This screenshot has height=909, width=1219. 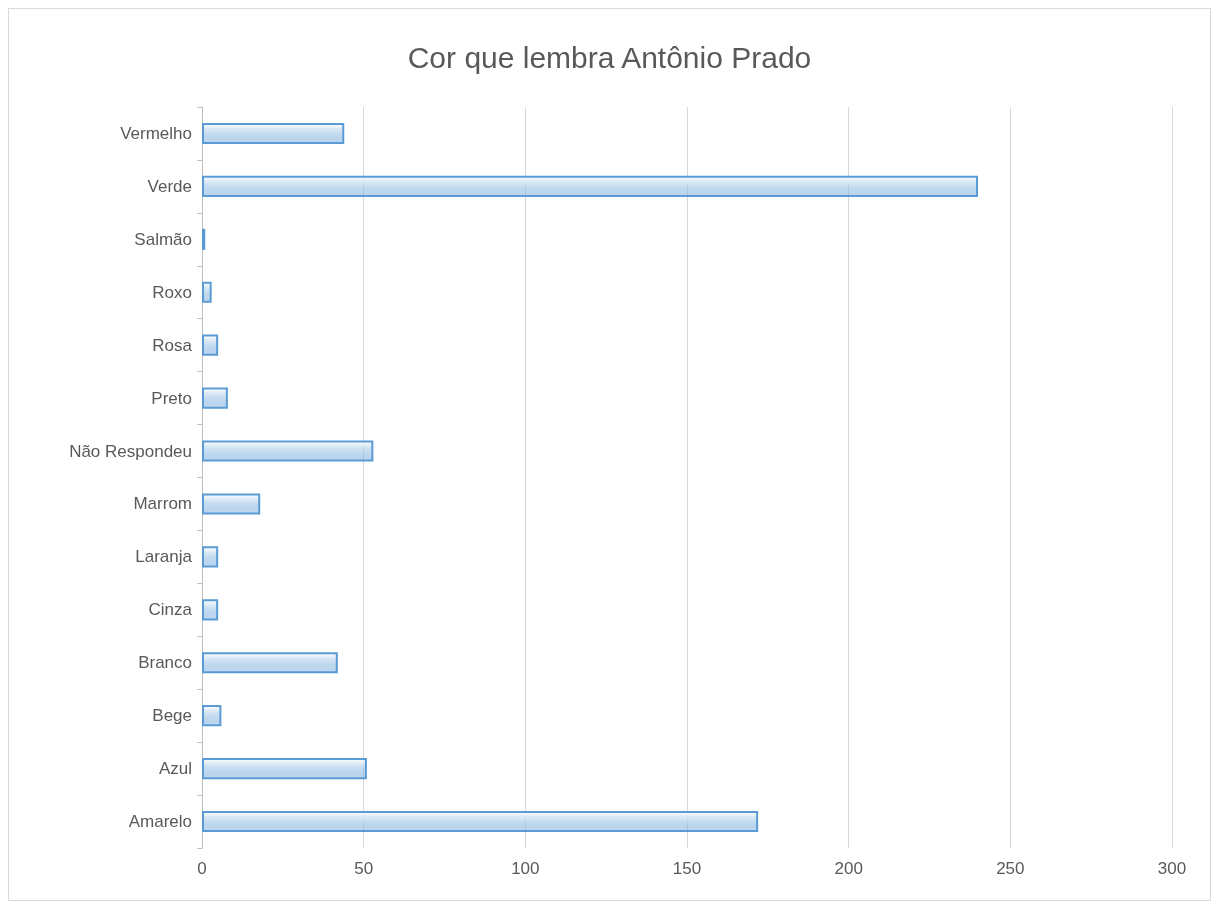 What do you see at coordinates (172, 292) in the screenshot?
I see `y-tick-label: Roxo` at bounding box center [172, 292].